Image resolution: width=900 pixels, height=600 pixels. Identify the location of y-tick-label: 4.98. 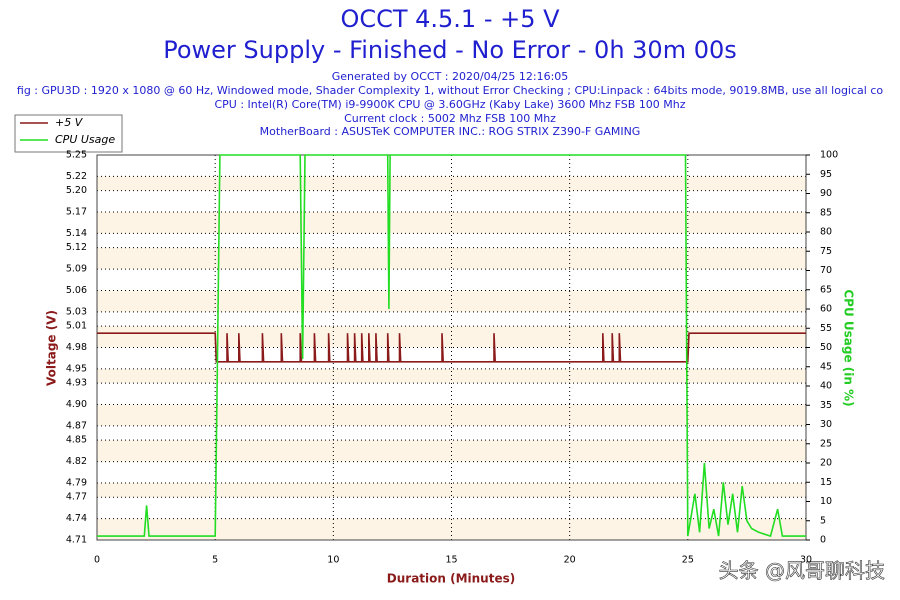
(76, 347).